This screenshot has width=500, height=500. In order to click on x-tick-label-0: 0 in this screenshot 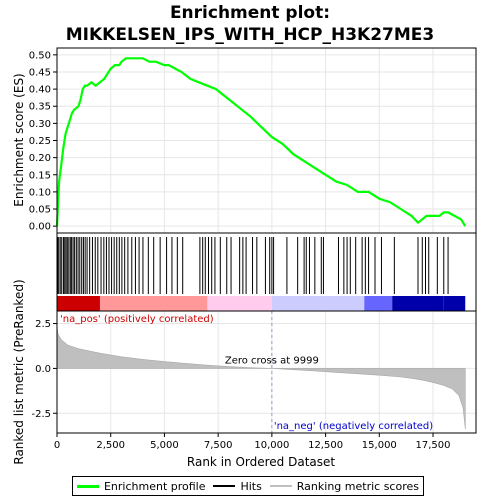, I will do `click(57, 445)`.